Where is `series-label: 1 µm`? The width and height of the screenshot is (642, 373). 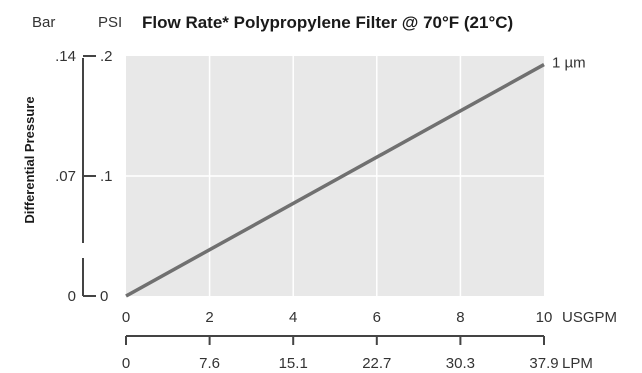 series-label: 1 µm is located at coordinates (569, 63).